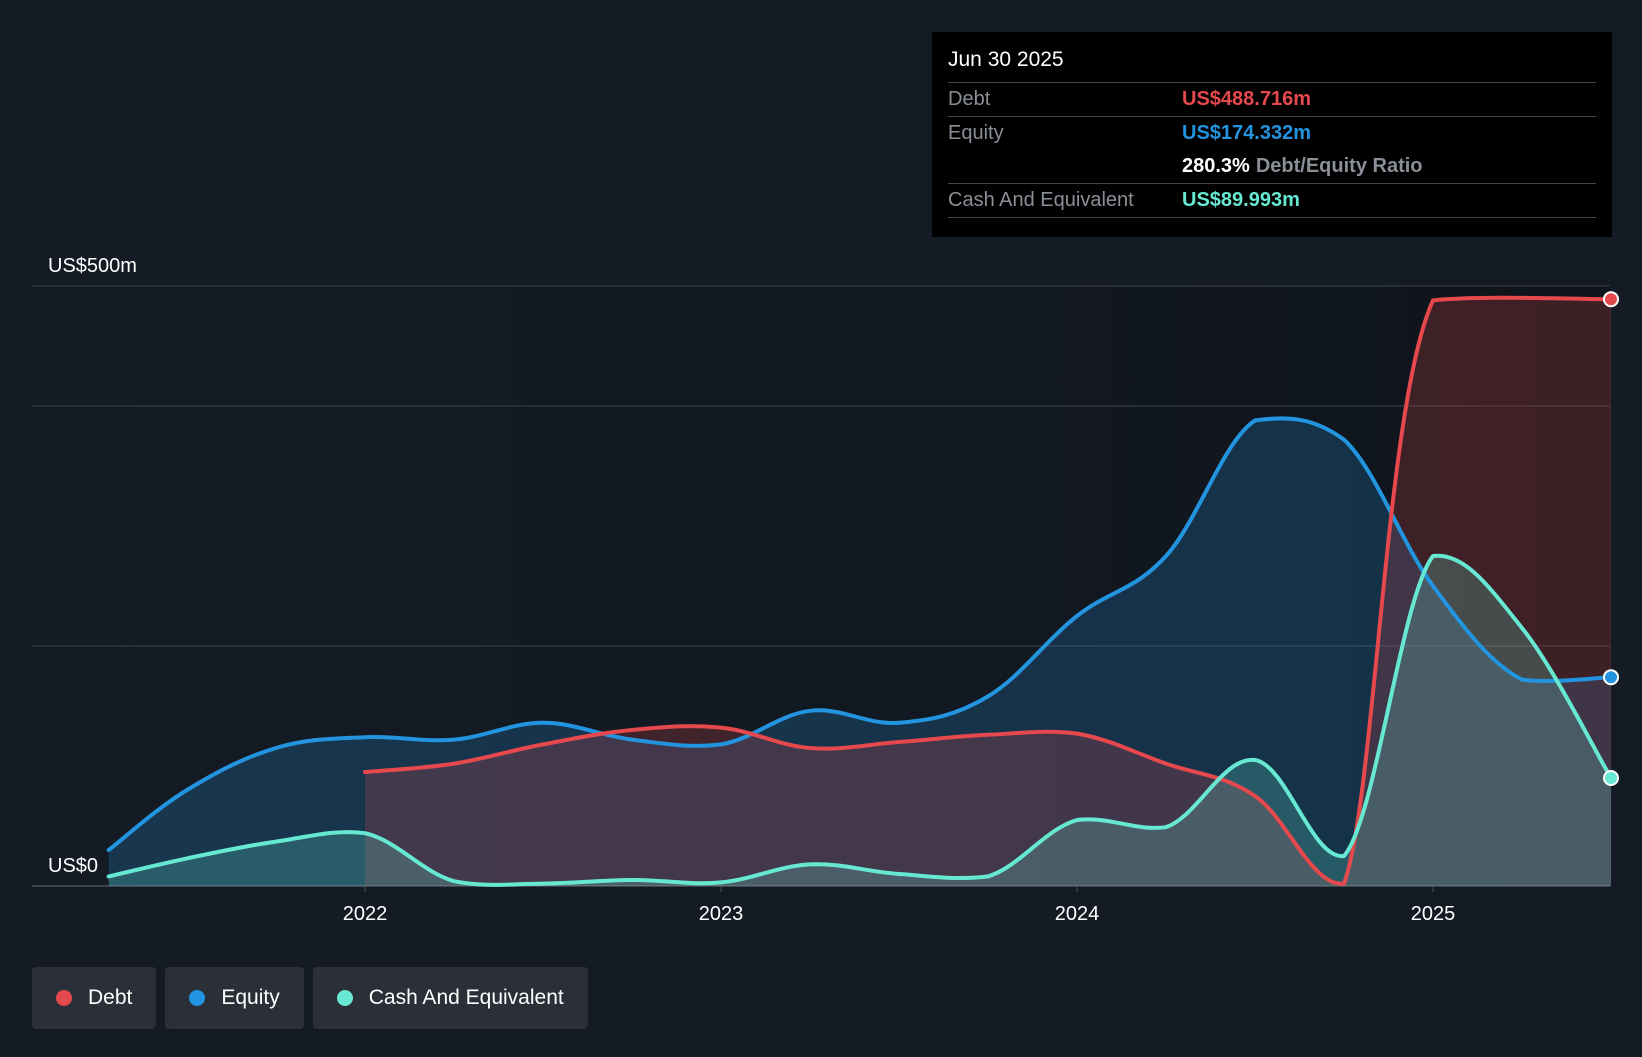  Describe the element at coordinates (1611, 778) in the screenshot. I see `cash-end-marker` at that location.